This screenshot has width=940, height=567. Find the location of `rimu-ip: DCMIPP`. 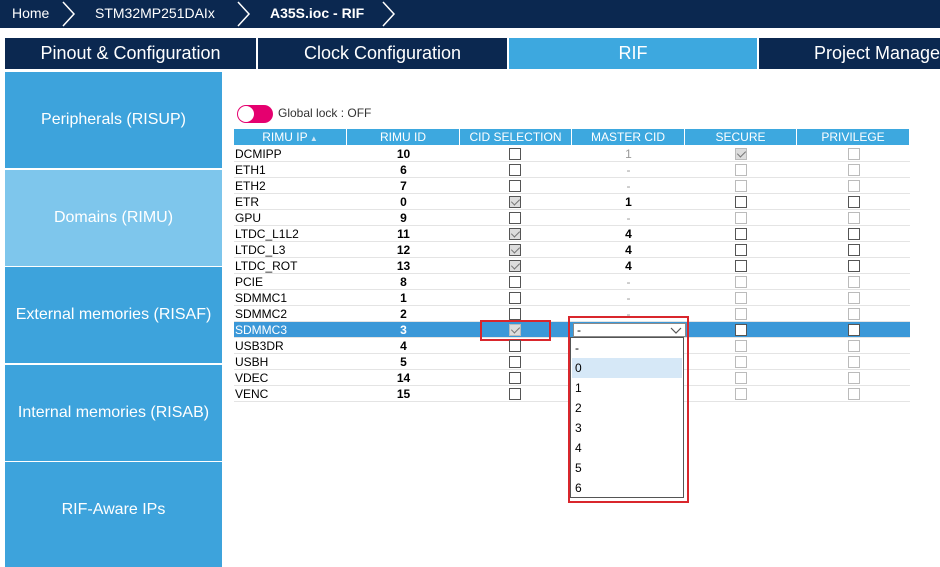

rimu-ip: DCMIPP is located at coordinates (258, 154).